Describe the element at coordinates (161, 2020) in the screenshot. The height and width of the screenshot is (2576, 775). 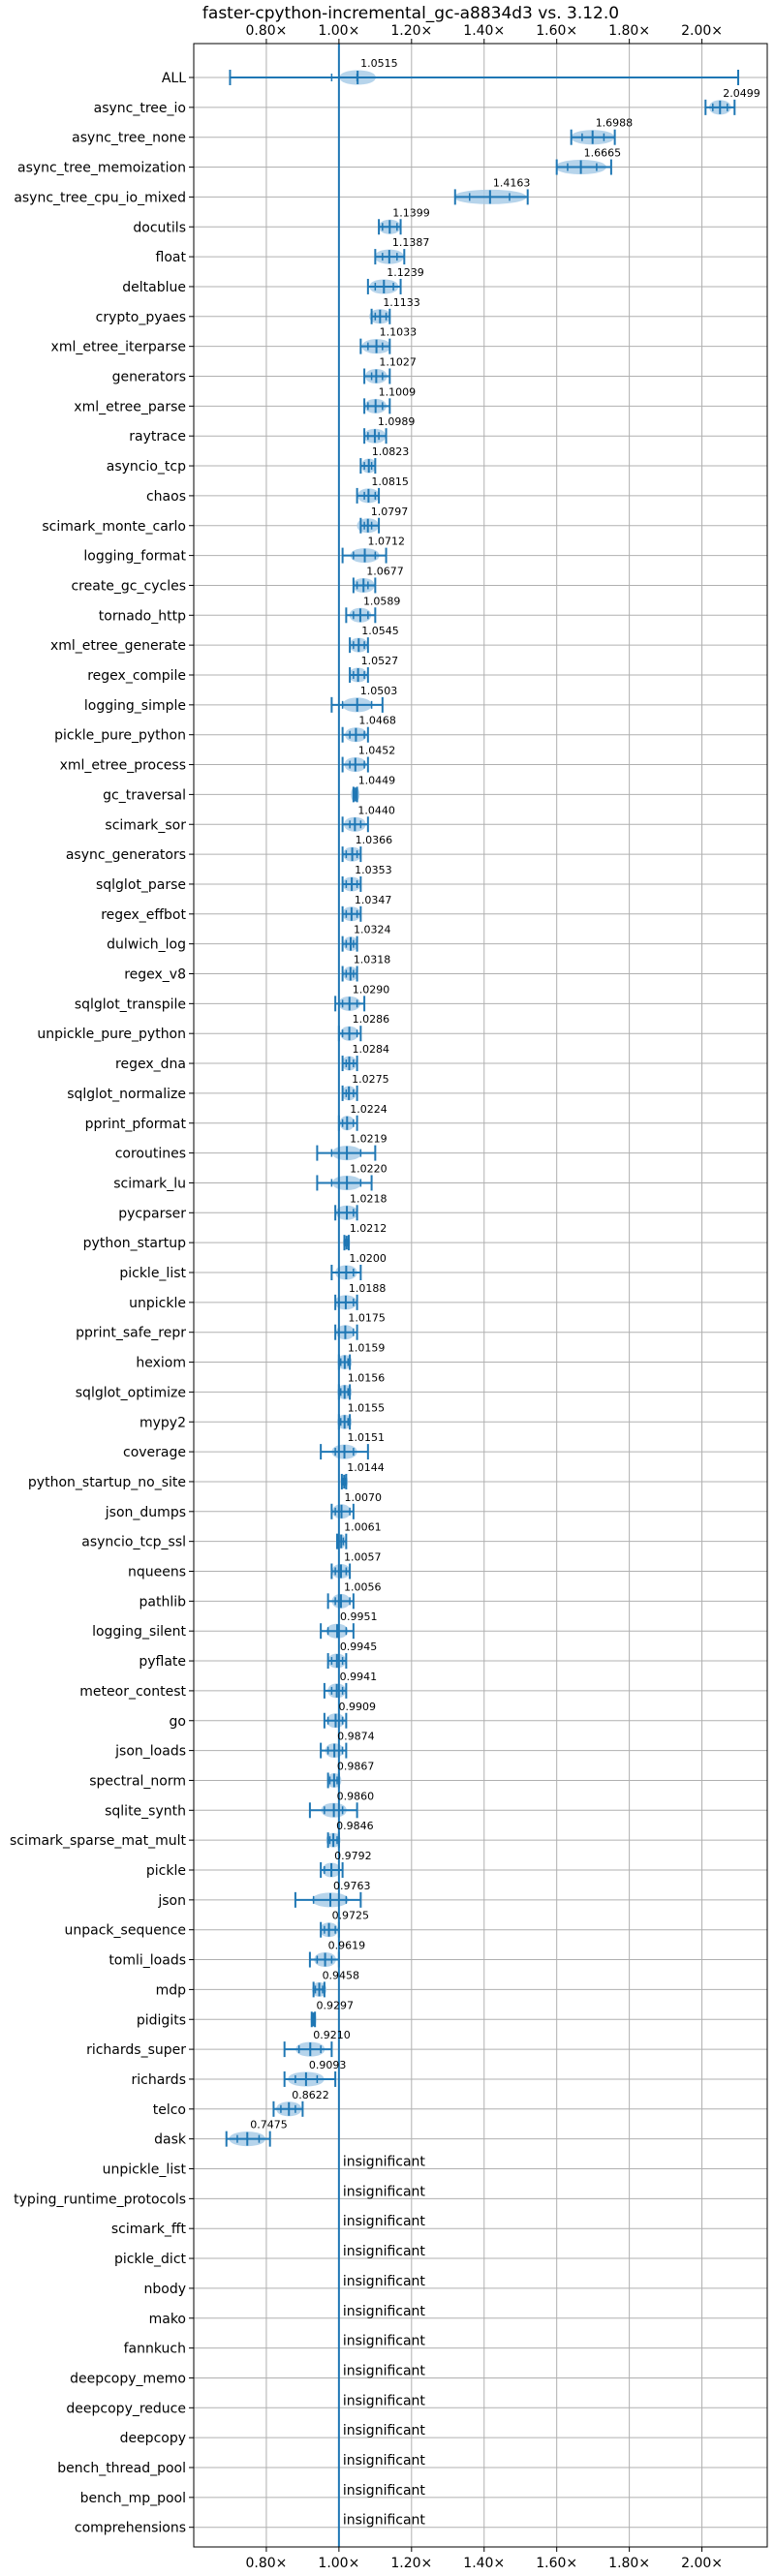
I see `benchmark-label: pidigits` at that location.